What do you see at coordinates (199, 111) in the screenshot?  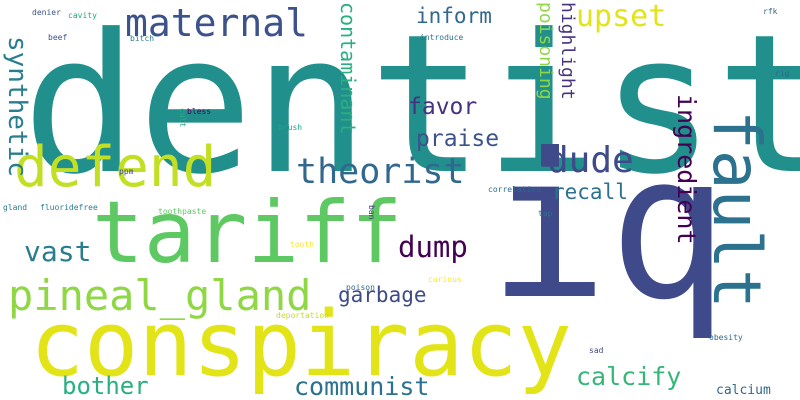 I see `word-bless: bless` at bounding box center [199, 111].